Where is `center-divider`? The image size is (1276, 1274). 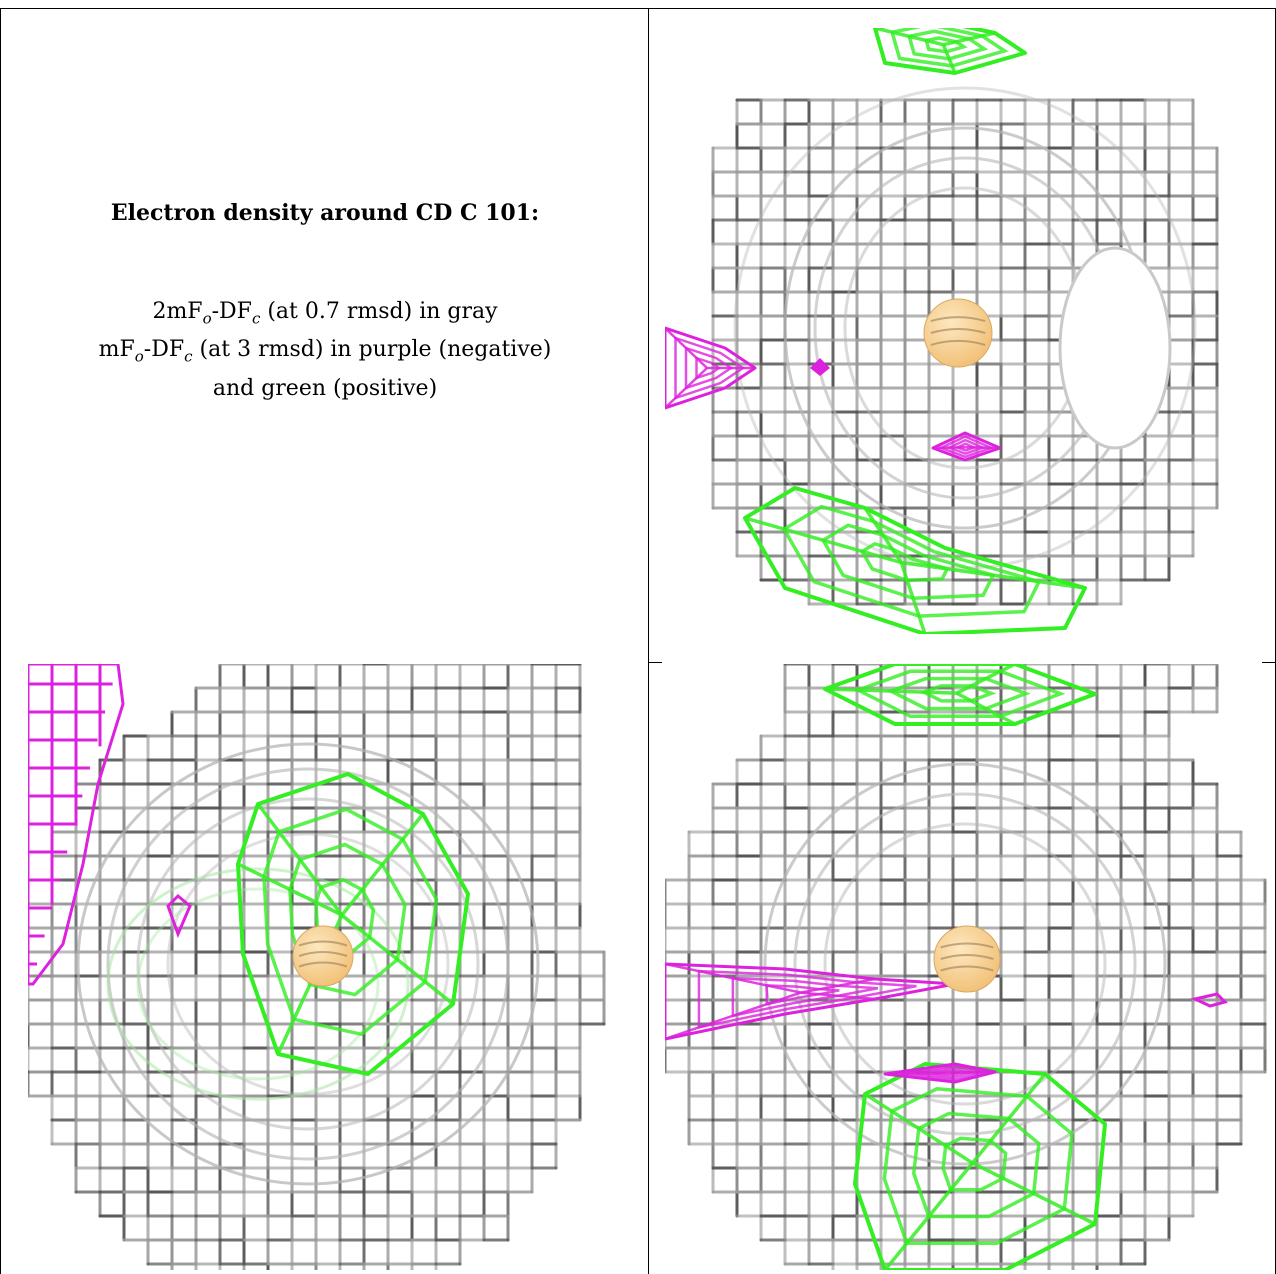
center-divider is located at coordinates (648, 641).